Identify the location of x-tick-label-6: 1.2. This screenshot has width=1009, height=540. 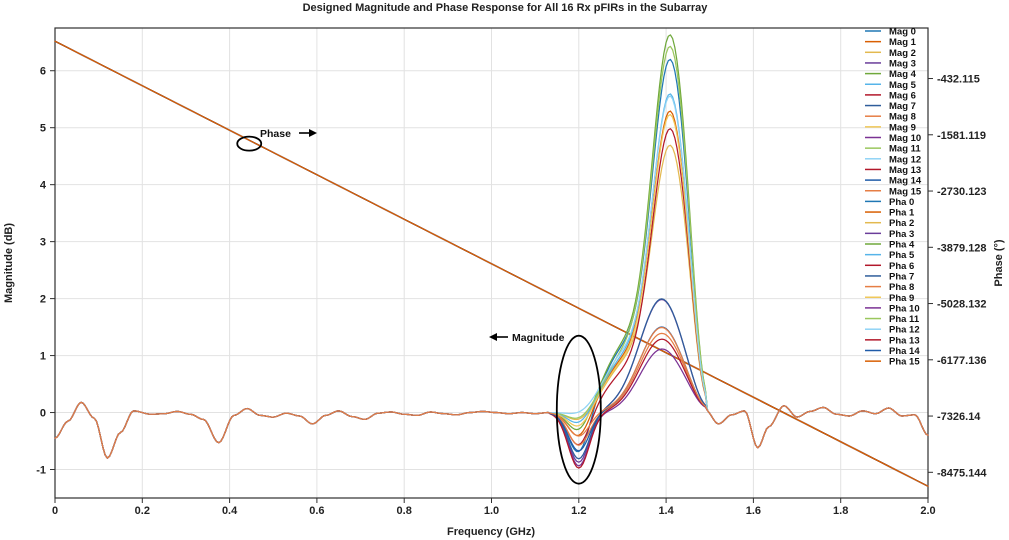
(578, 511).